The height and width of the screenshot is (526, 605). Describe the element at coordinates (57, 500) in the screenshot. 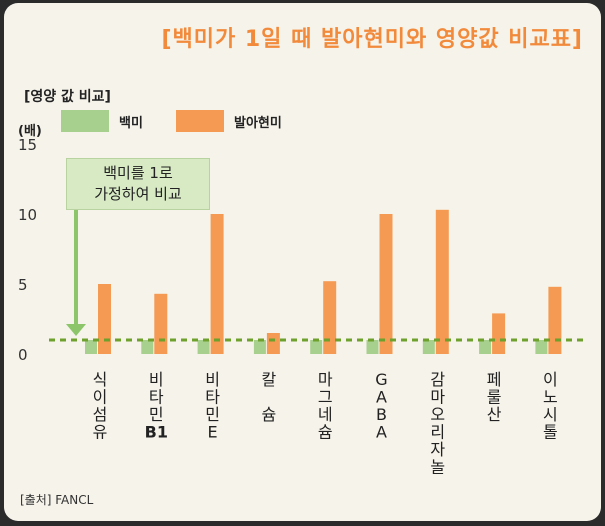

I see `source-note: [출처] FANCL` at that location.